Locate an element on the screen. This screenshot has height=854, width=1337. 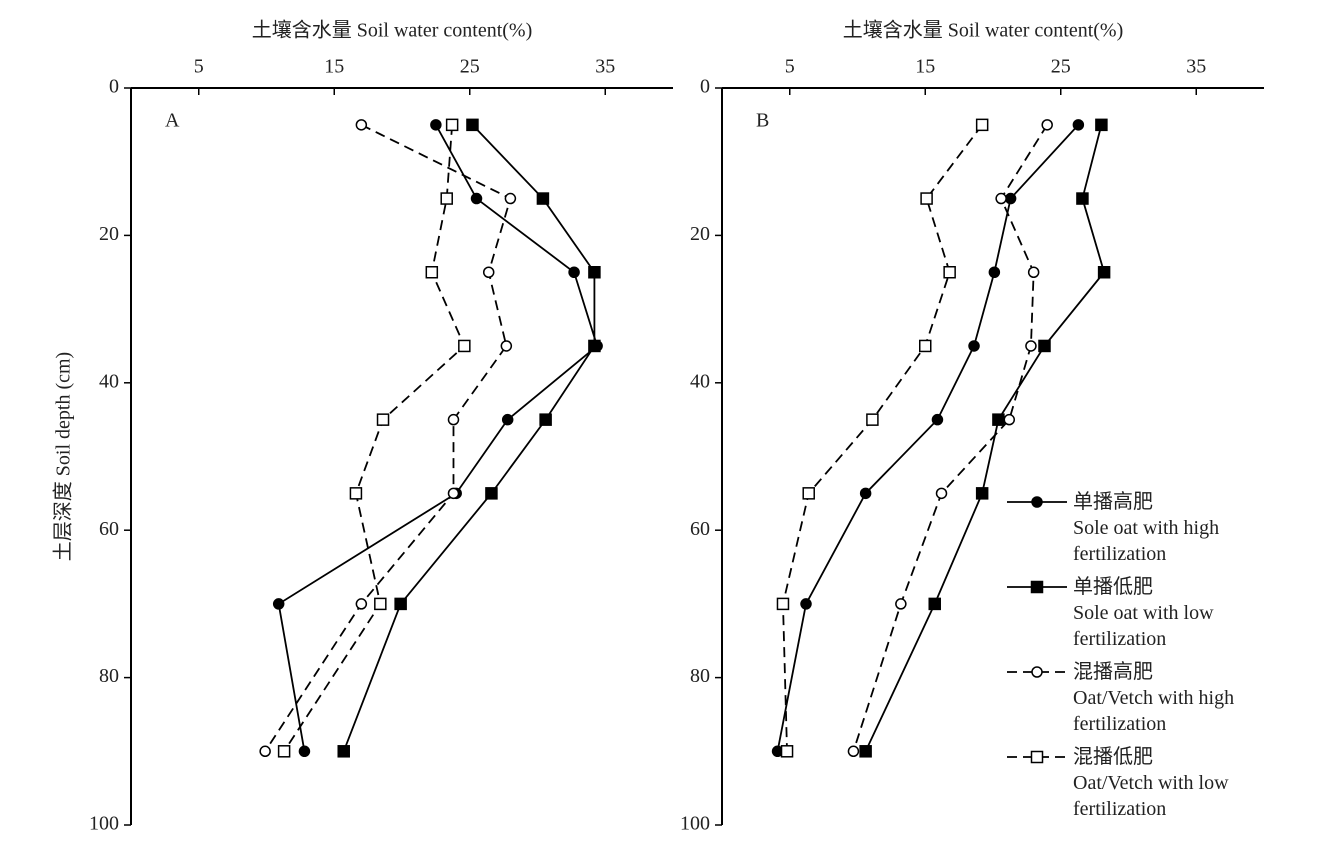
x-axis-title: 土壤含水量 Soil water content(%) is located at coordinates (983, 30).